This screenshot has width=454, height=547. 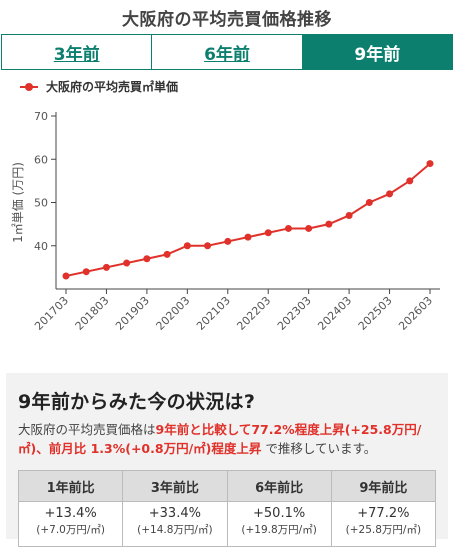 I want to click on x-tick-label: 201803, so click(x=92, y=313).